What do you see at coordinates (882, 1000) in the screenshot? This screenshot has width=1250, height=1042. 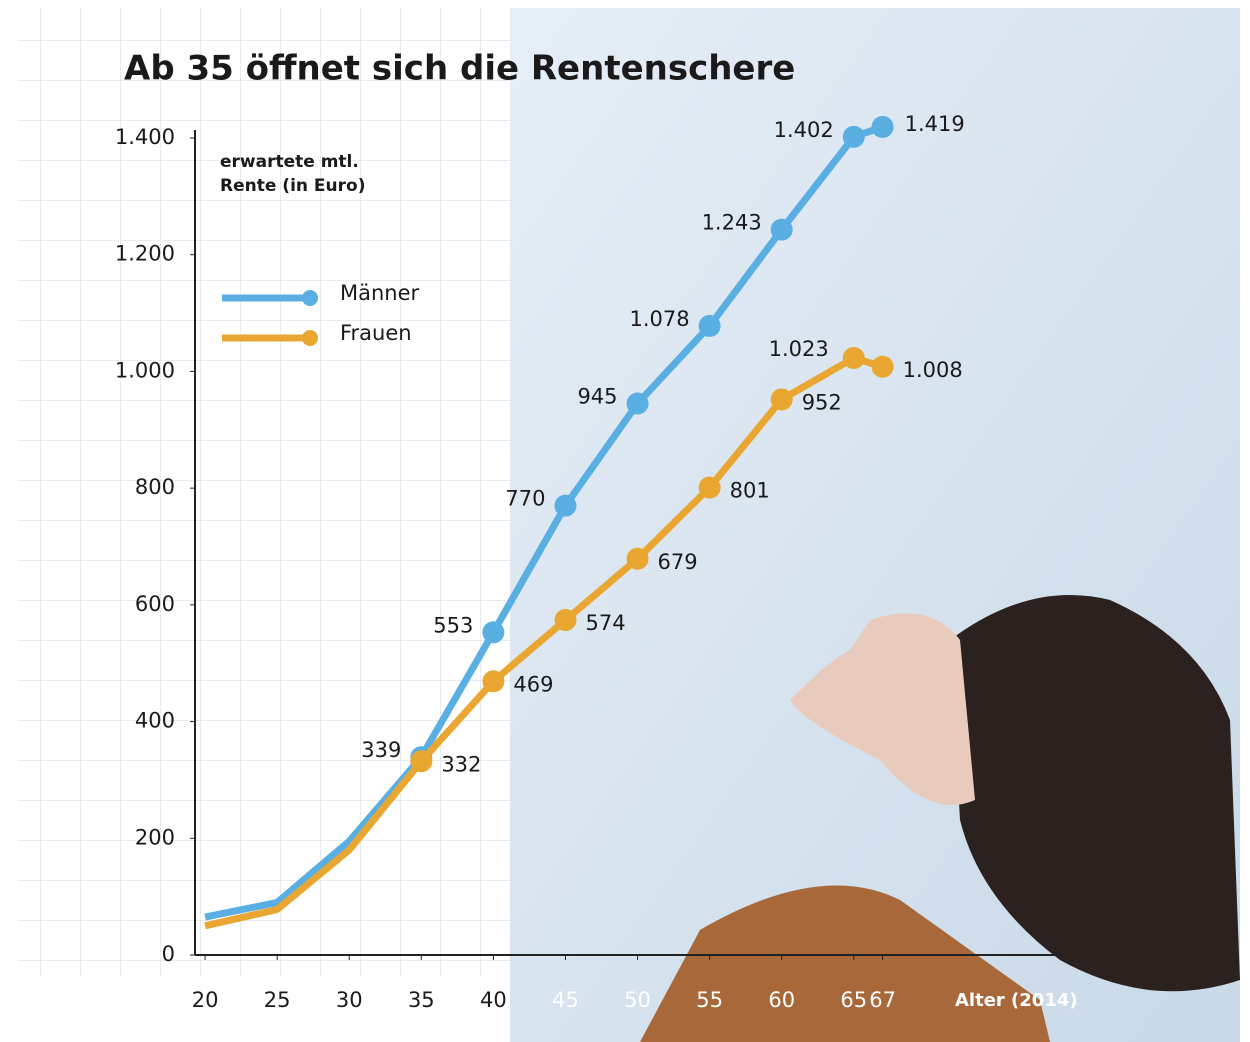 I see `x-tick-label: 67` at bounding box center [882, 1000].